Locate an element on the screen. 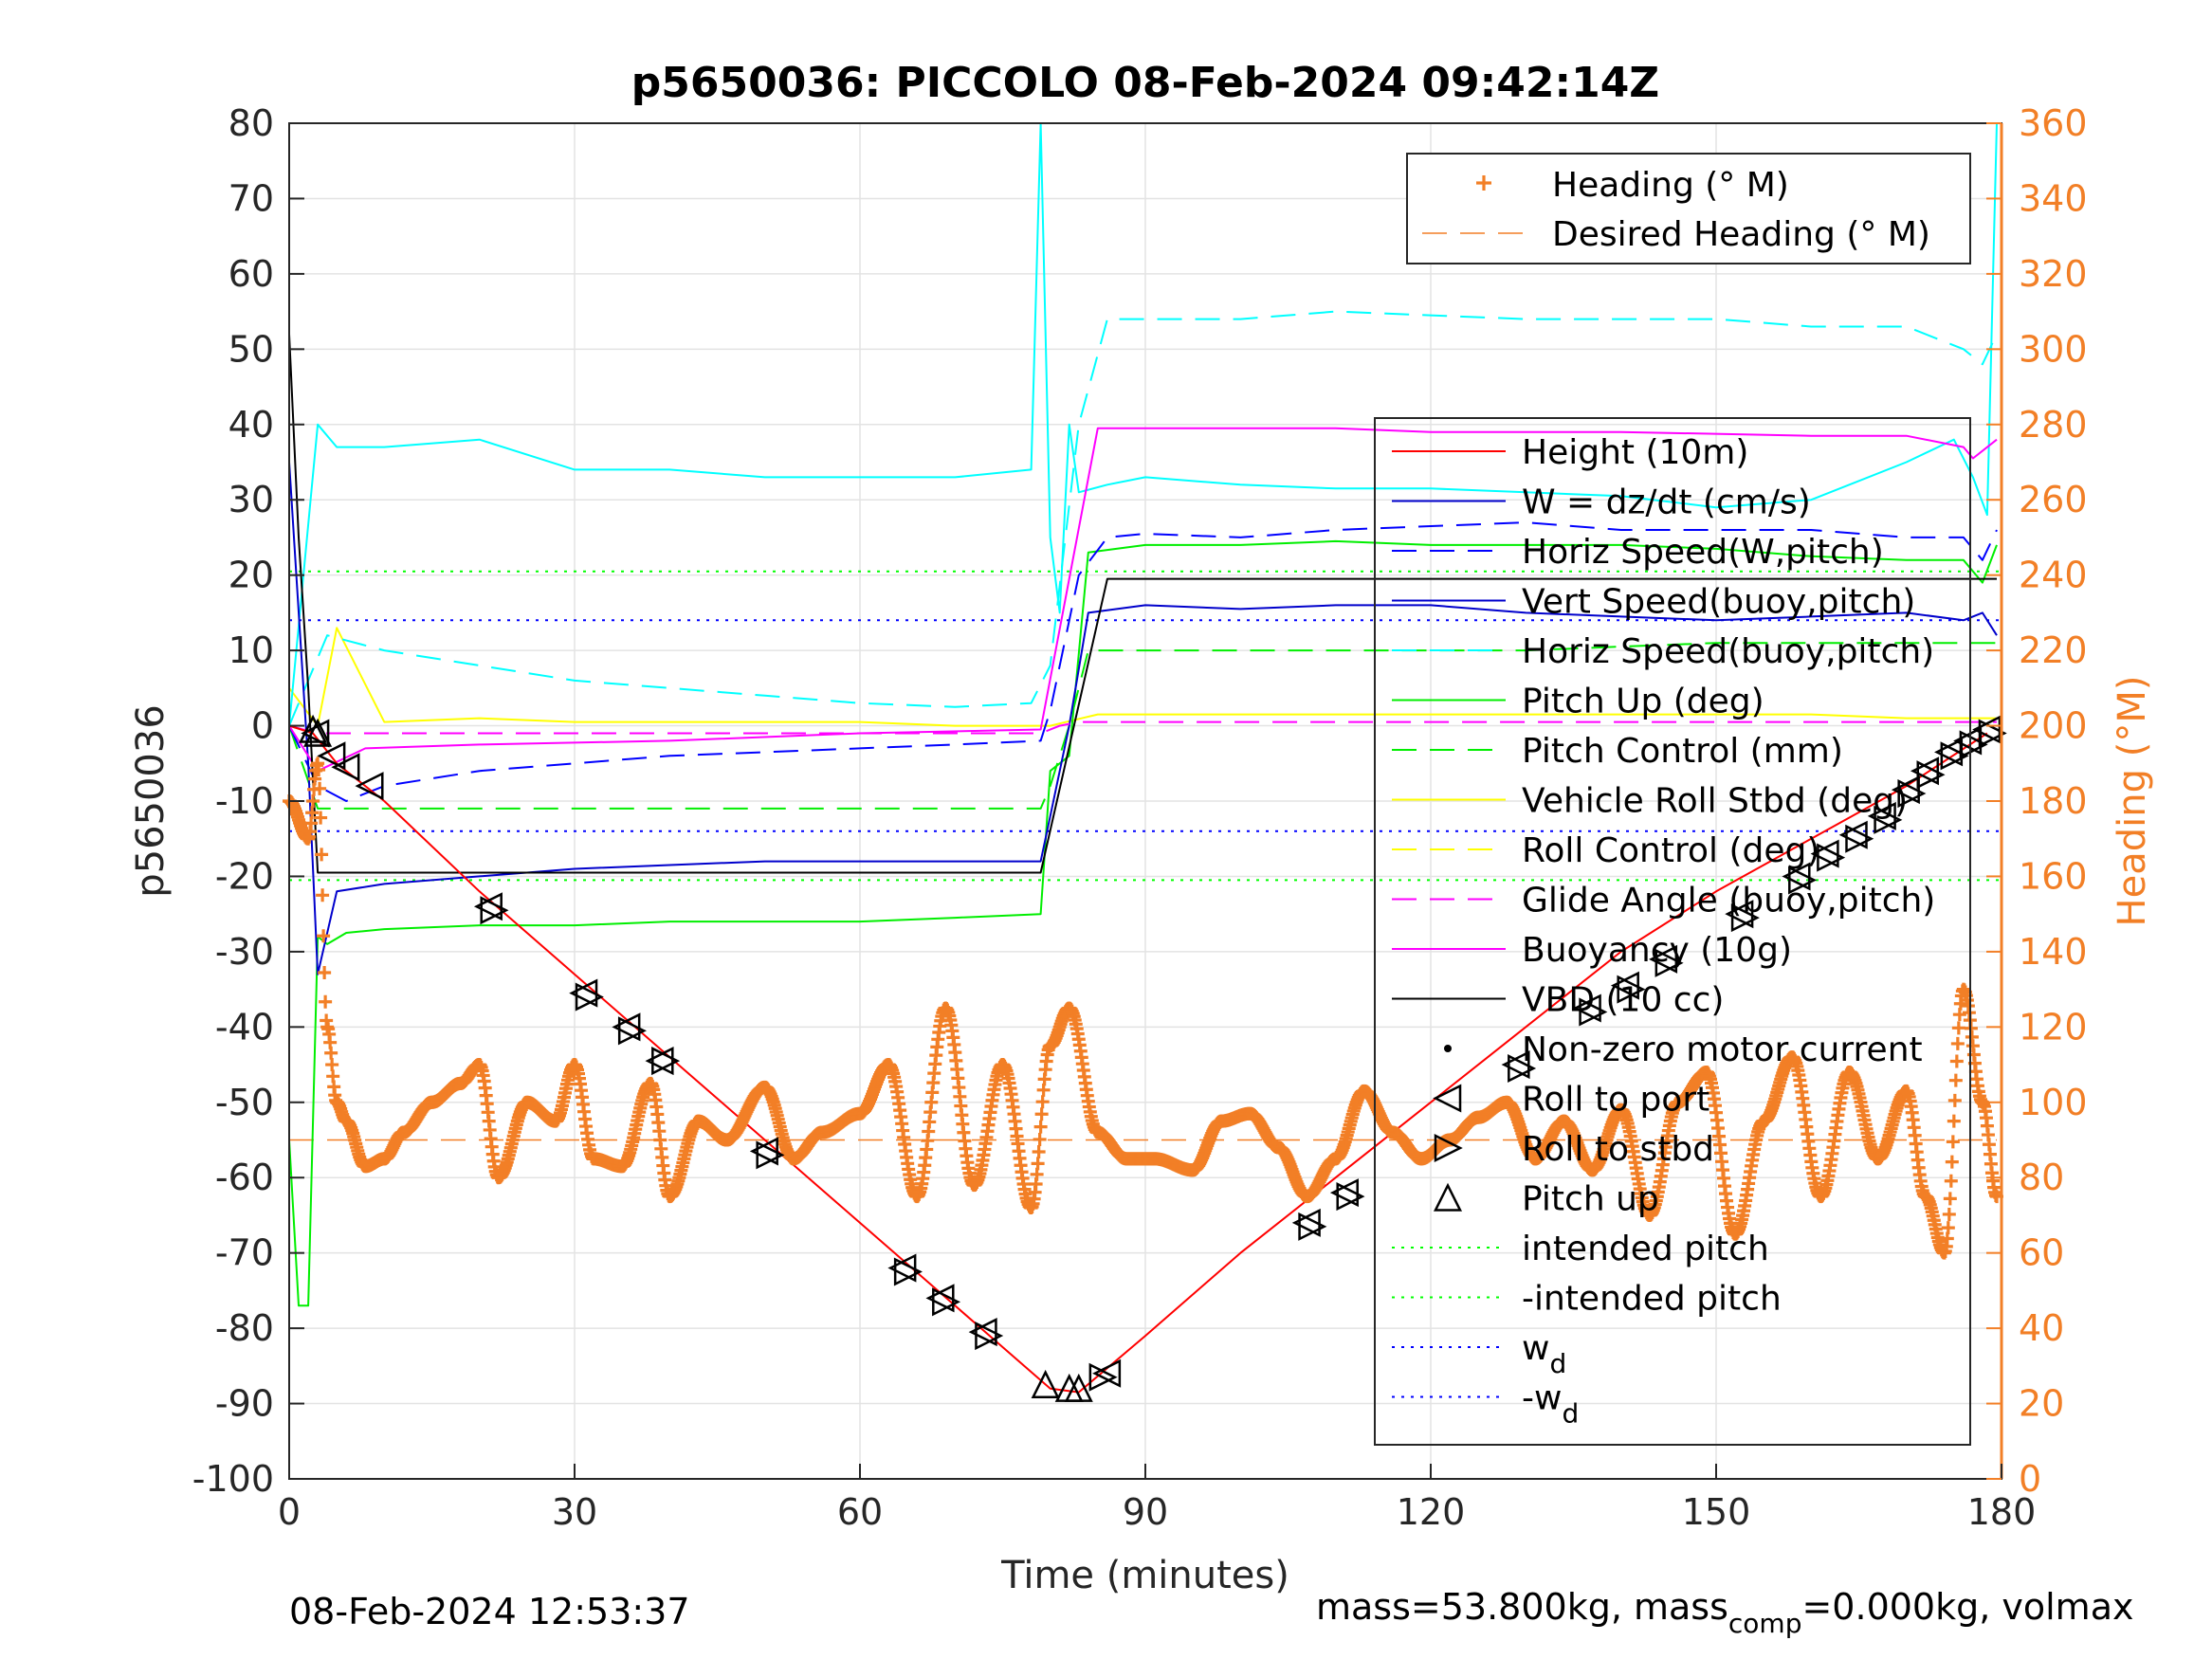  y-right-tick-label: 360 is located at coordinates (2053, 123).